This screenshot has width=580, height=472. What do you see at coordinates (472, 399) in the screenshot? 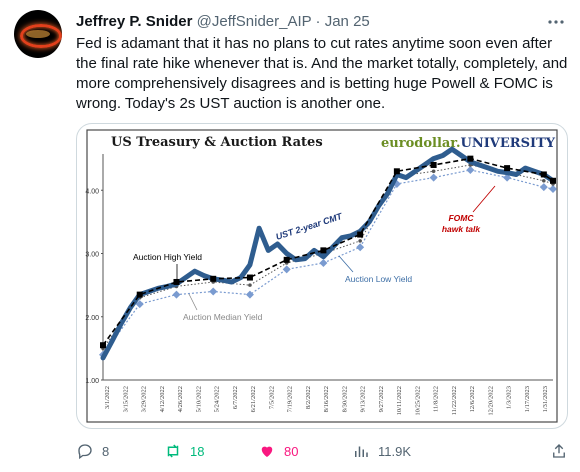
I see `x-tick-label: 12/6/2022` at bounding box center [472, 399].